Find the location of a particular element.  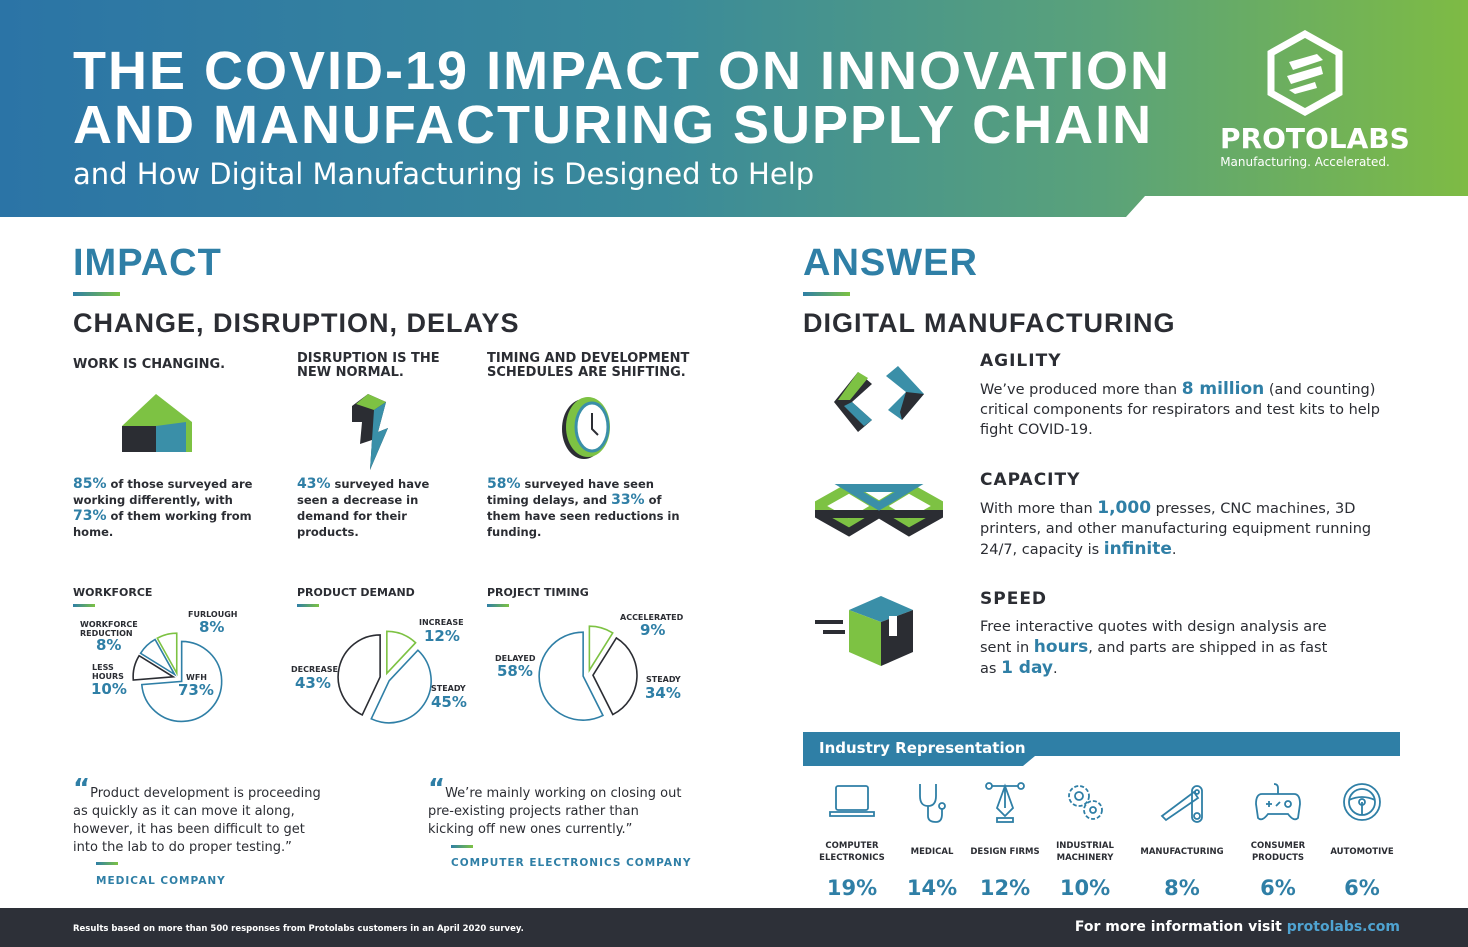

quote-source: MEDICAL COMPANY is located at coordinates (161, 881).